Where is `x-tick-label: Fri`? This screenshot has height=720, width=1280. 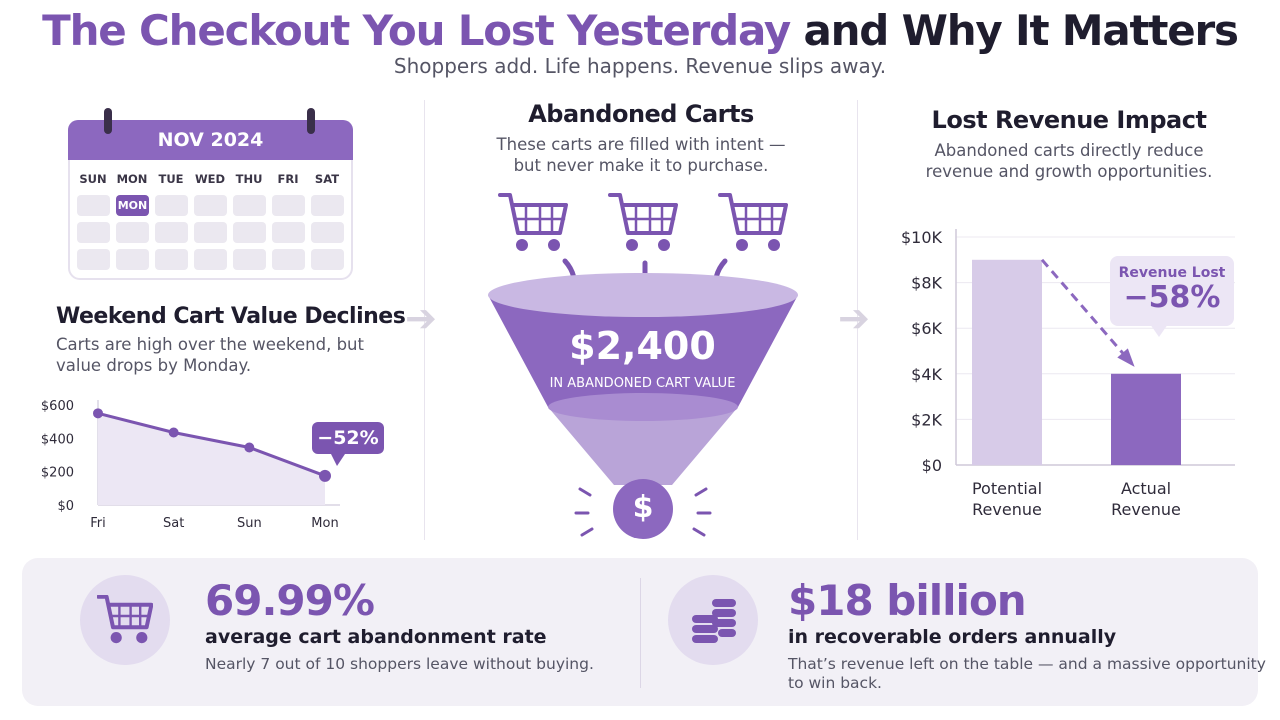 x-tick-label: Fri is located at coordinates (98, 523).